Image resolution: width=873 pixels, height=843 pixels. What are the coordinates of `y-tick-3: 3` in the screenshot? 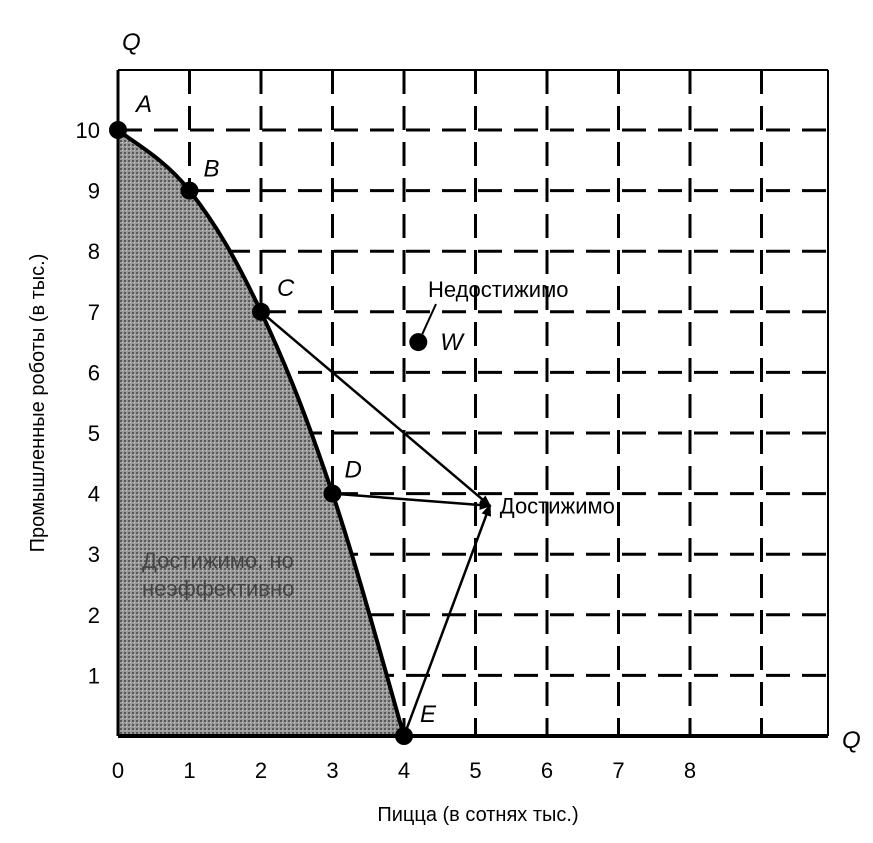 It's located at (94, 554).